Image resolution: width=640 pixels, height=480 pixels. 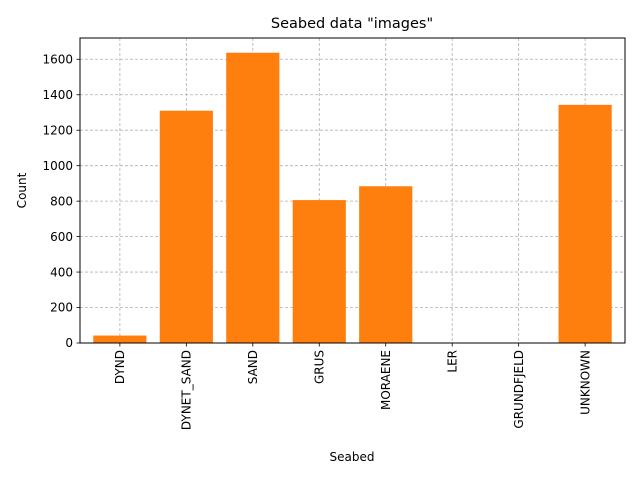 What do you see at coordinates (57, 166) in the screenshot?
I see `y-tick-label: 1000` at bounding box center [57, 166].